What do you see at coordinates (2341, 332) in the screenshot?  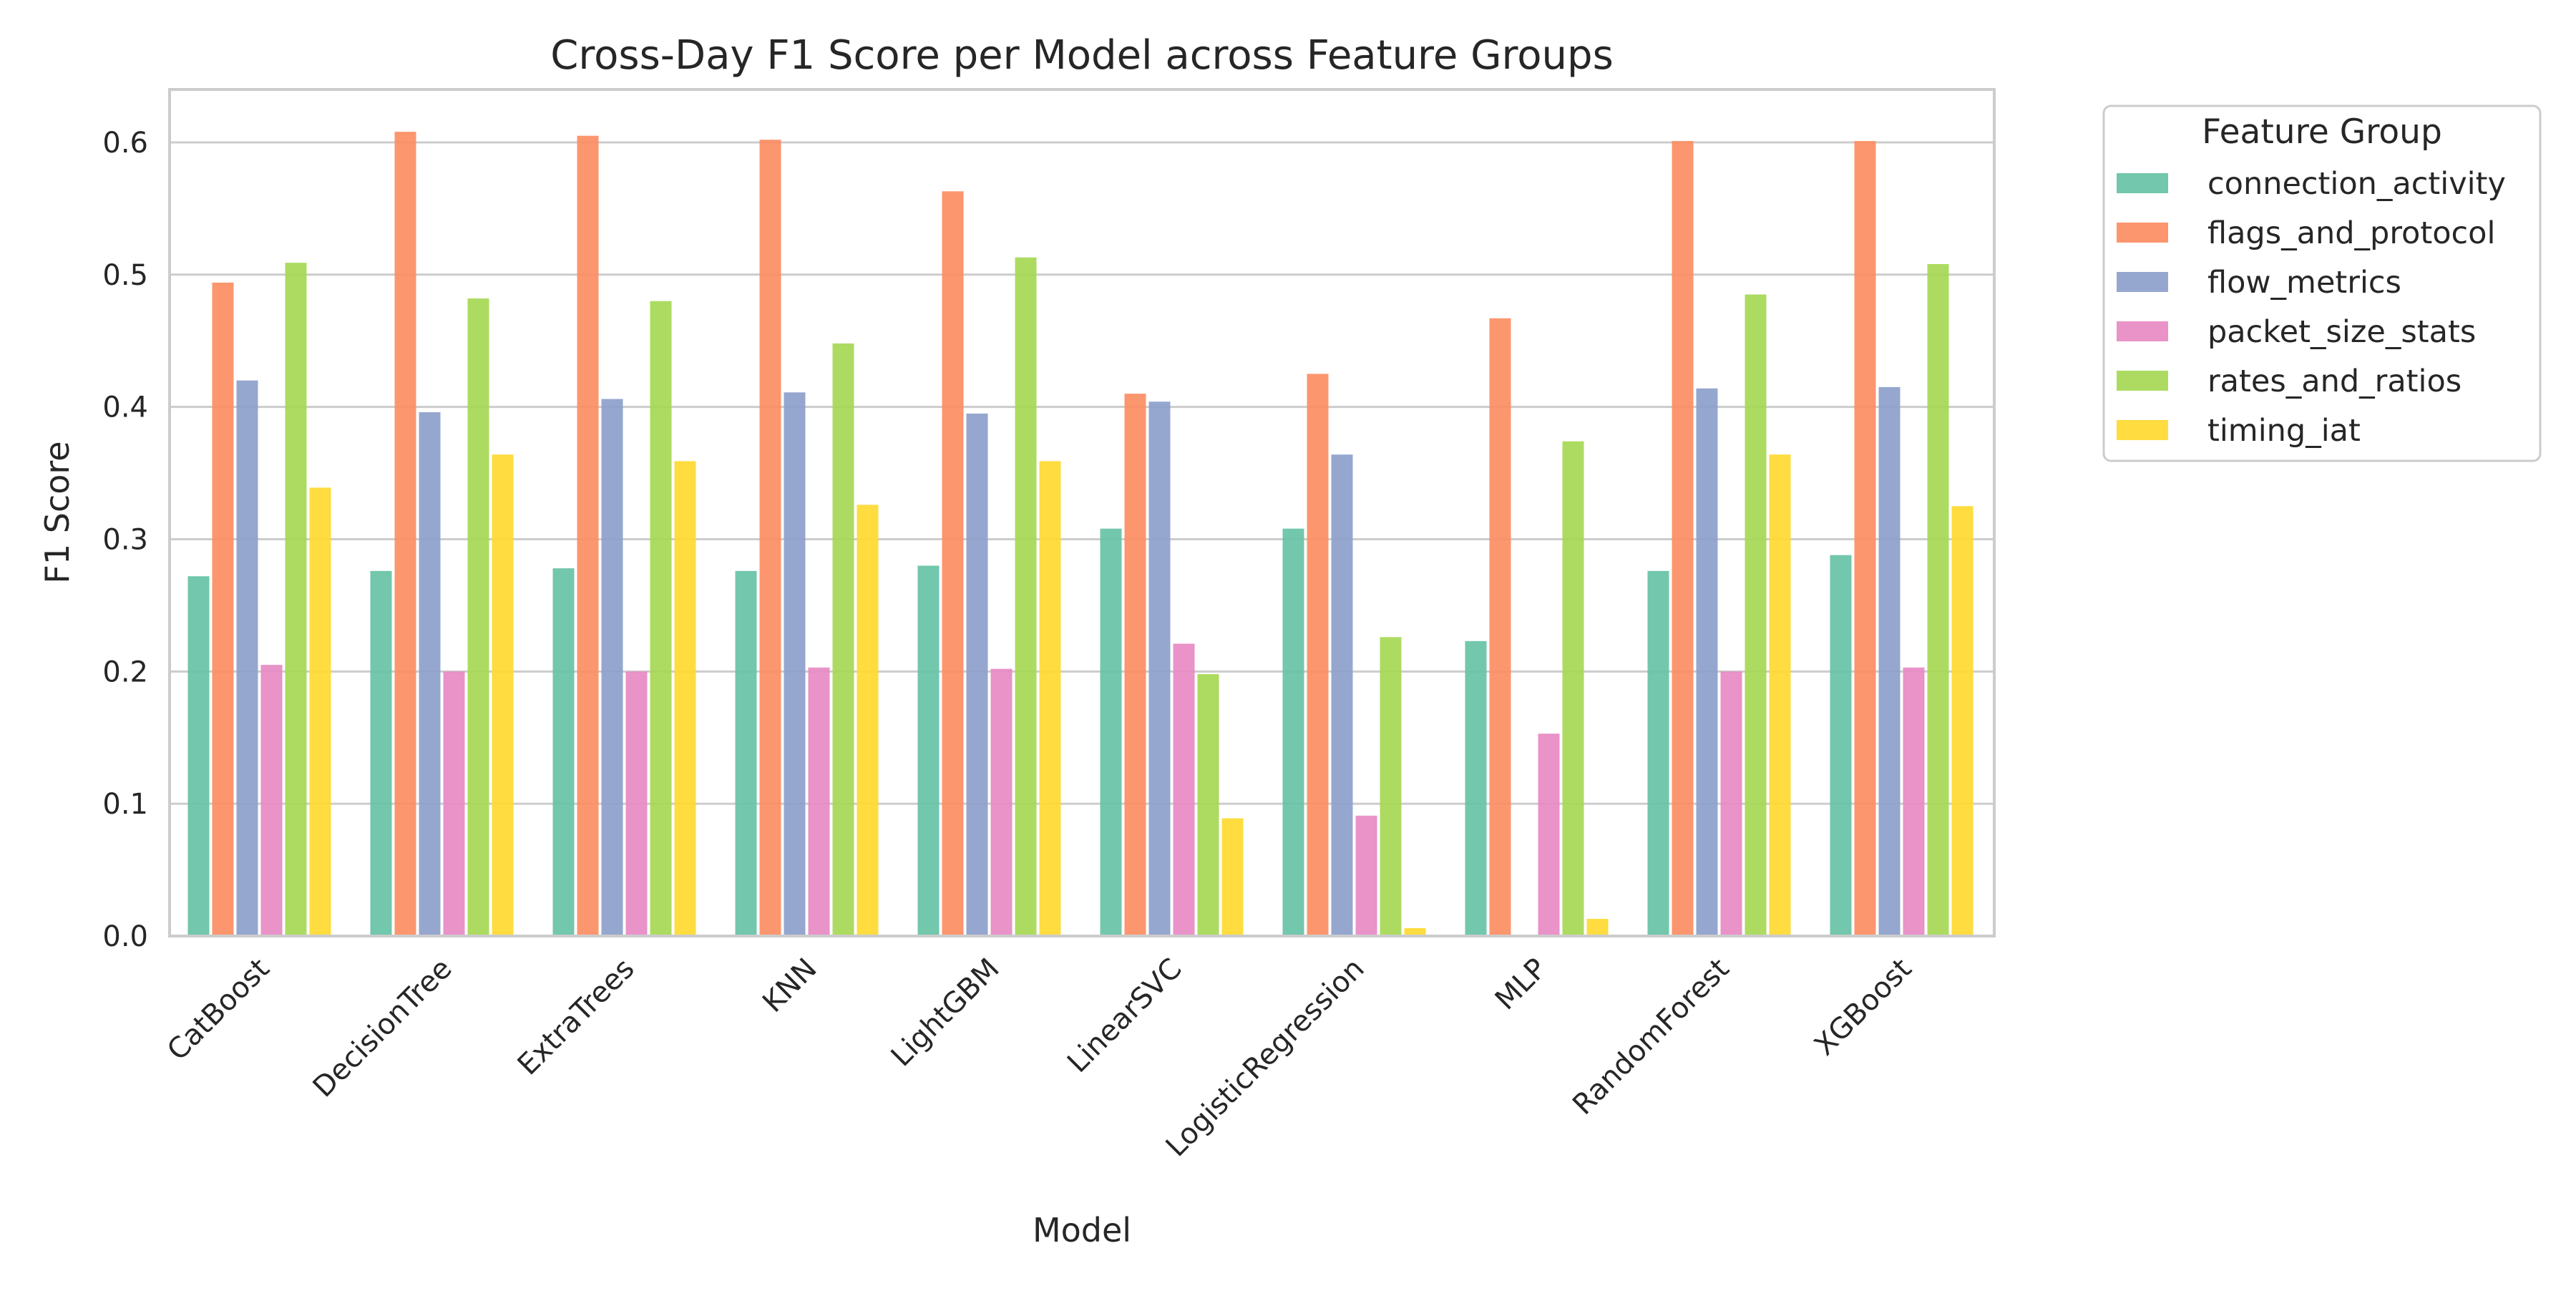 I see `legend-label: packet_size_stats` at bounding box center [2341, 332].